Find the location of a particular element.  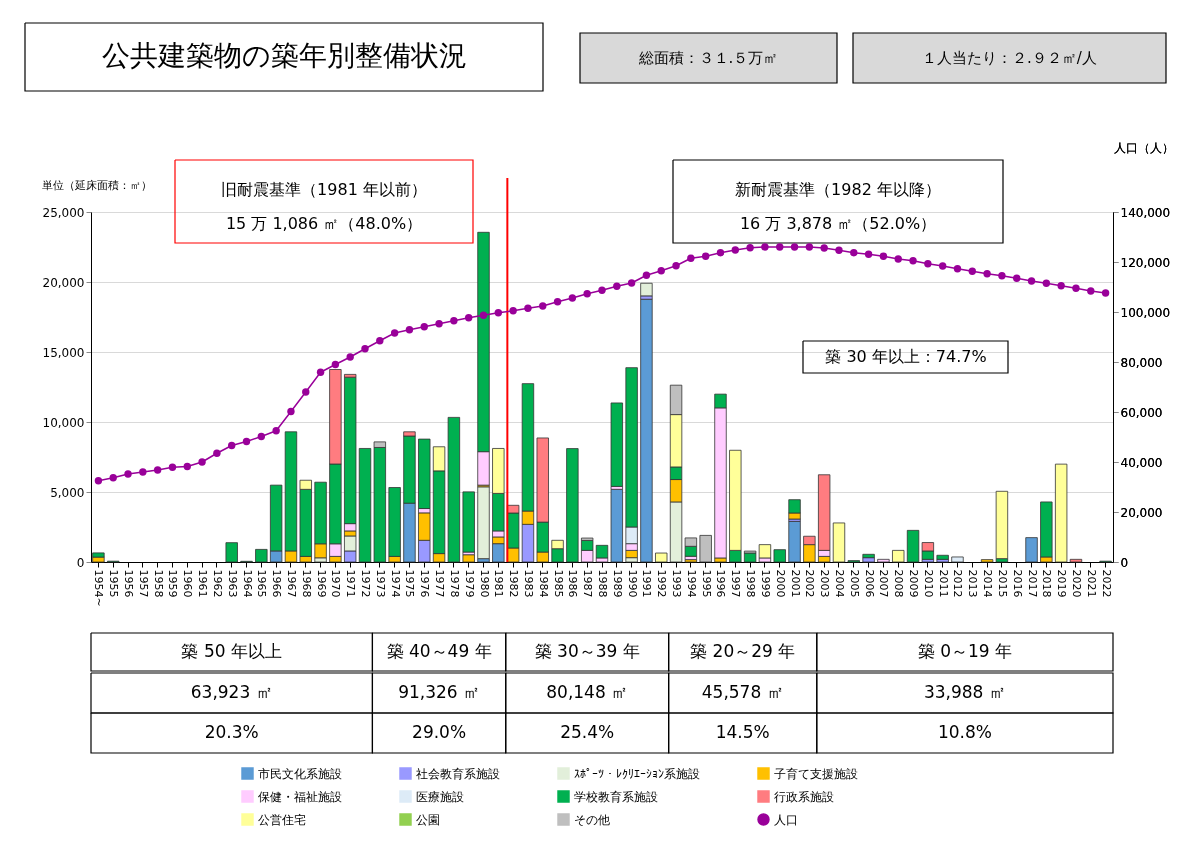

x-tick-label: 1995 is located at coordinates (706, 583).